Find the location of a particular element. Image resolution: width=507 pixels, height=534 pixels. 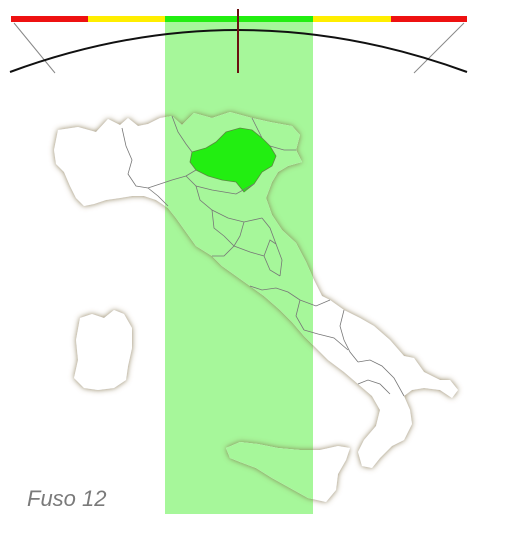

zone-caption: Fuso 12 is located at coordinates (67, 498).